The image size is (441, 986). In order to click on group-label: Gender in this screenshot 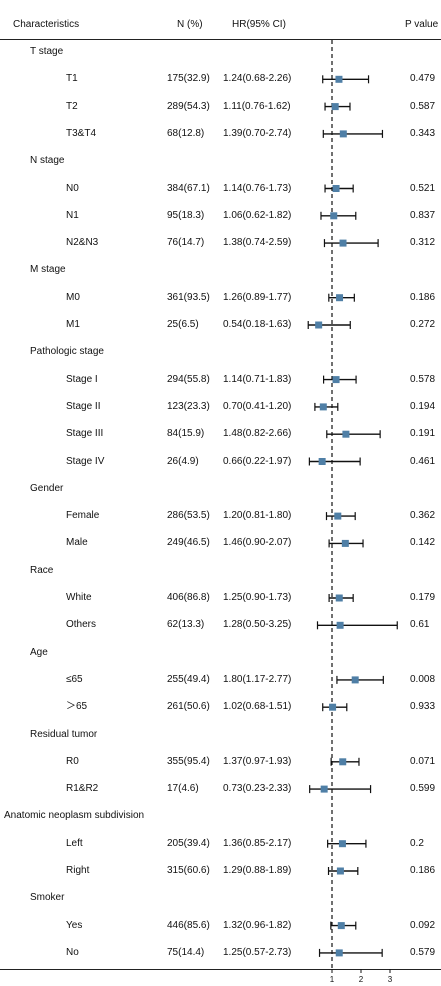, I will do `click(47, 488)`.